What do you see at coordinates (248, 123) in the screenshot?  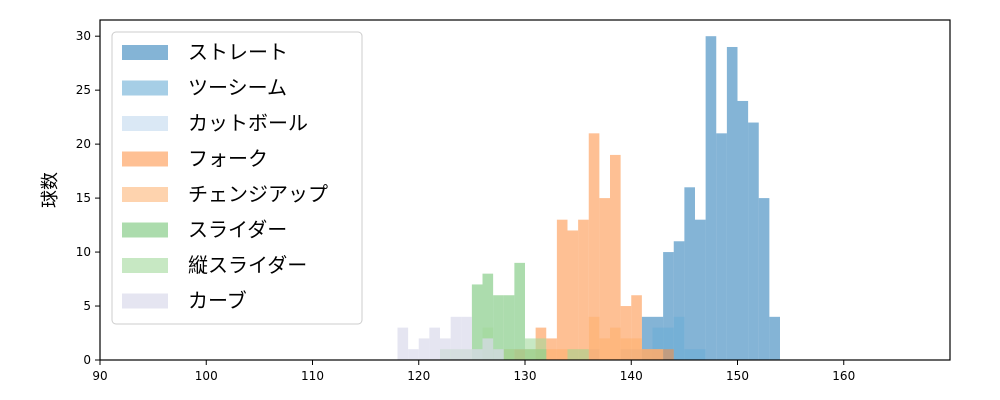 I see `legend-label: カットボール` at bounding box center [248, 123].